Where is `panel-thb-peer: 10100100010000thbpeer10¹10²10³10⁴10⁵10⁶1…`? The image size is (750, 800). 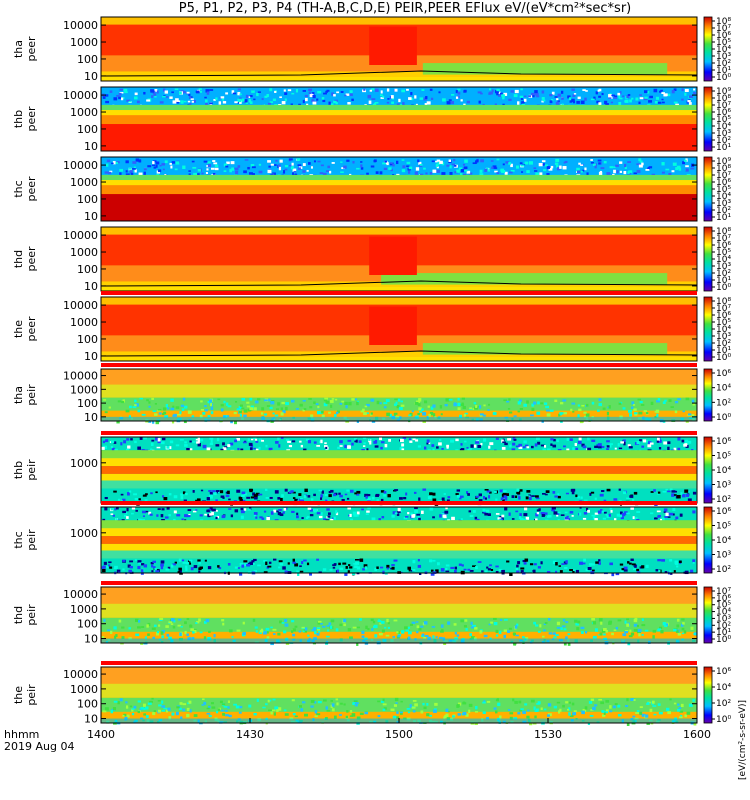 panel-thb-peer: 10100100010000thbpeer10¹10²10³10⁴10⁵10⁶1… is located at coordinates (371, 119).